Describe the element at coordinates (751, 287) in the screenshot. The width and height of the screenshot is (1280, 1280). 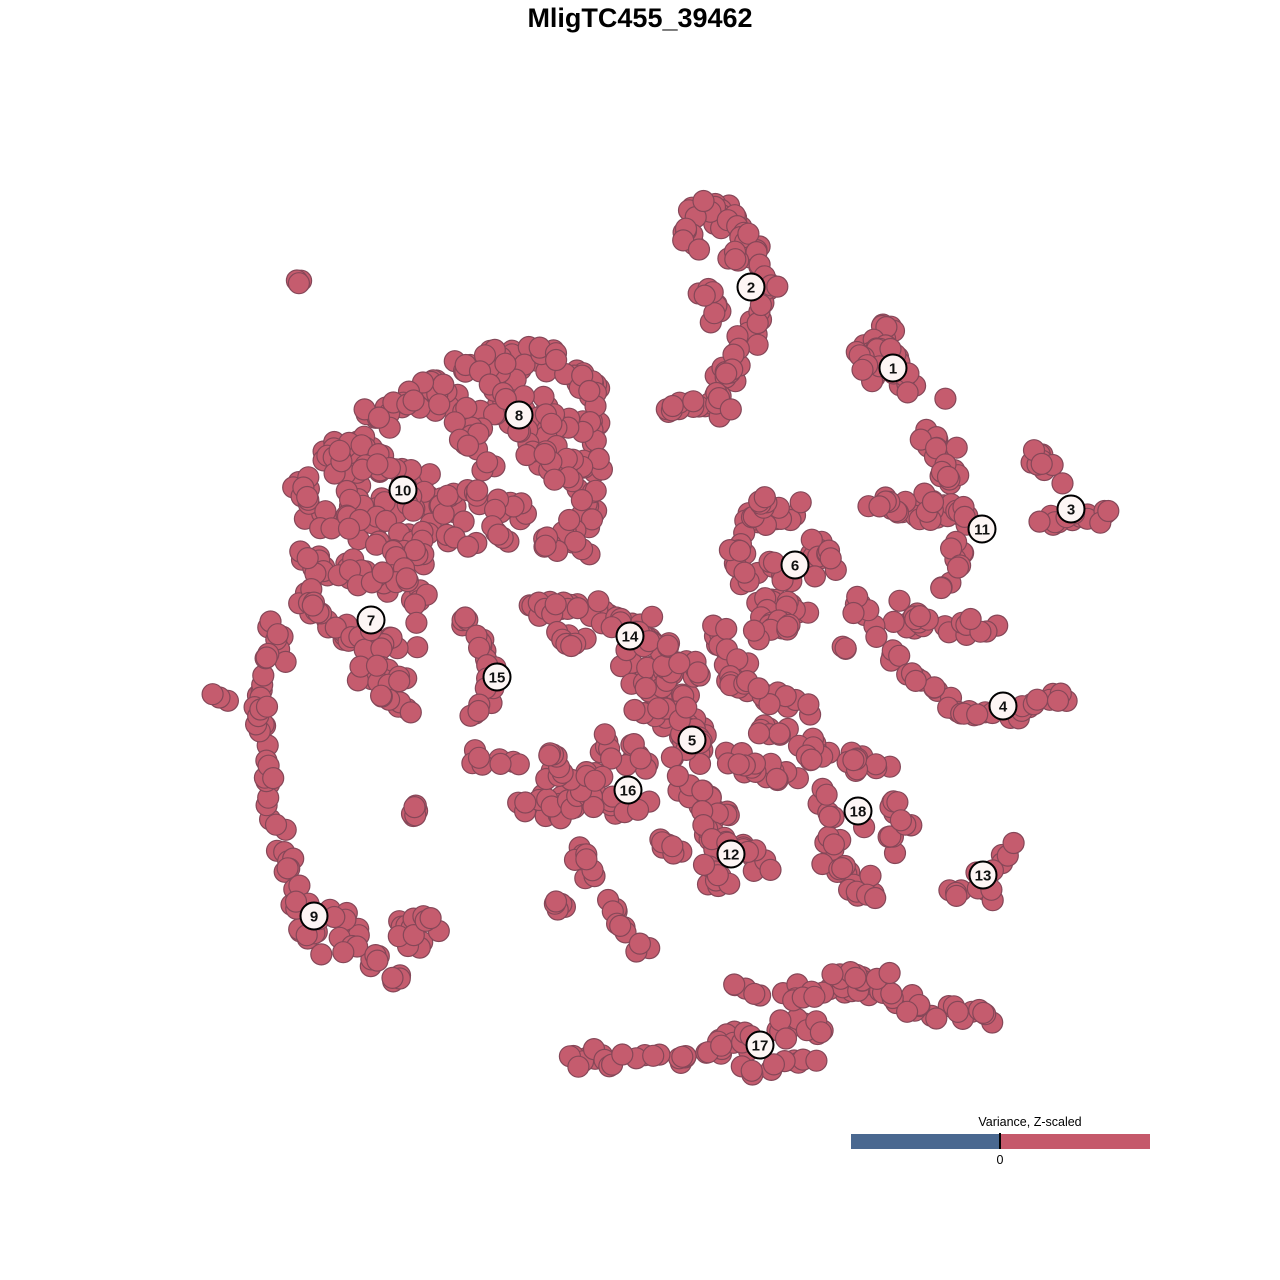
I see `cluster-label-2: 2` at that location.